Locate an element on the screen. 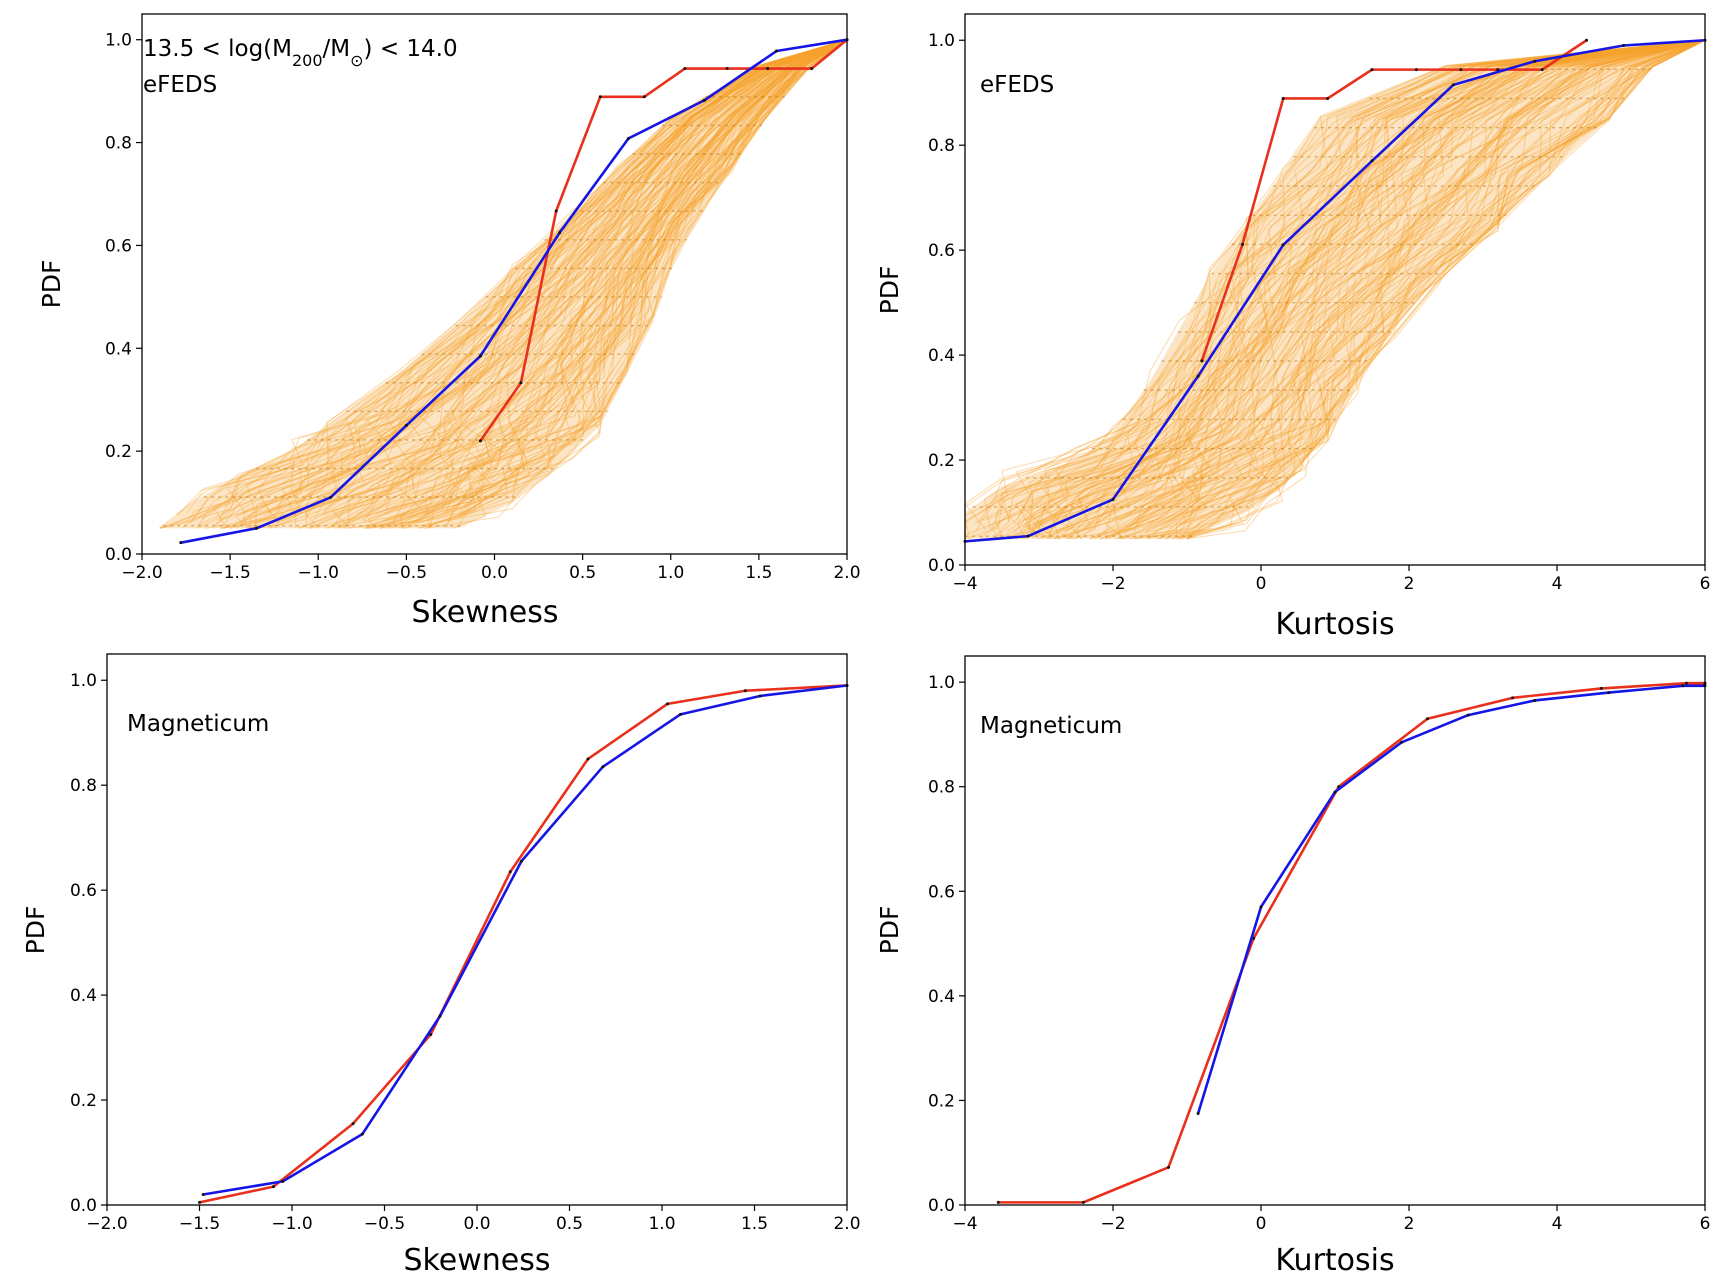  x-tick-label: 4 is located at coordinates (1557, 584).